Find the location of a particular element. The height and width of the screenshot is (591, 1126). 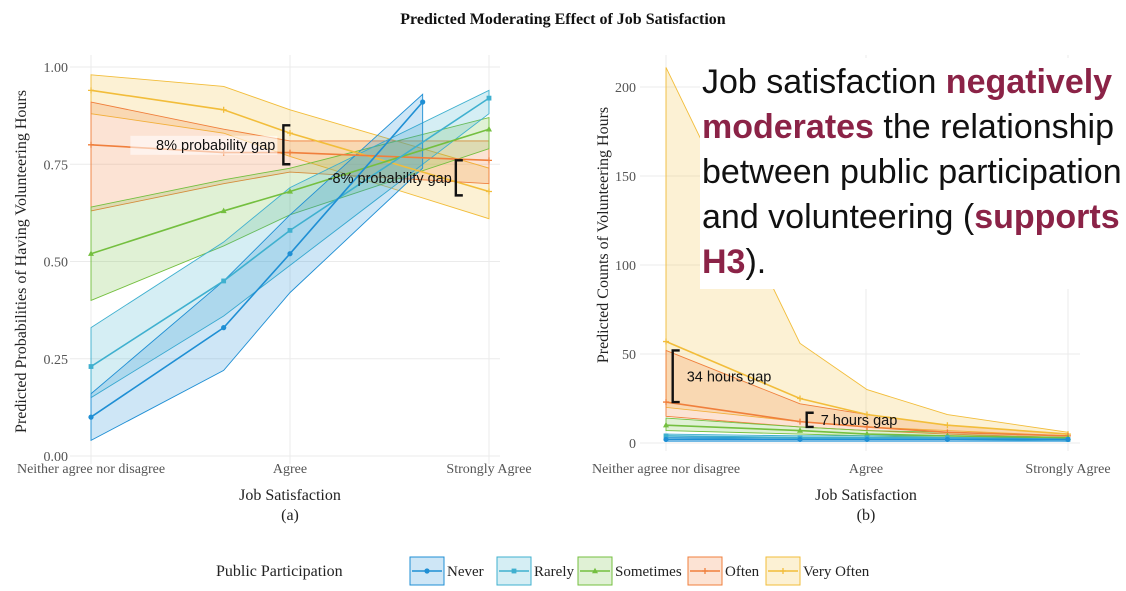

ci-band-a-often is located at coordinates (290, 156).